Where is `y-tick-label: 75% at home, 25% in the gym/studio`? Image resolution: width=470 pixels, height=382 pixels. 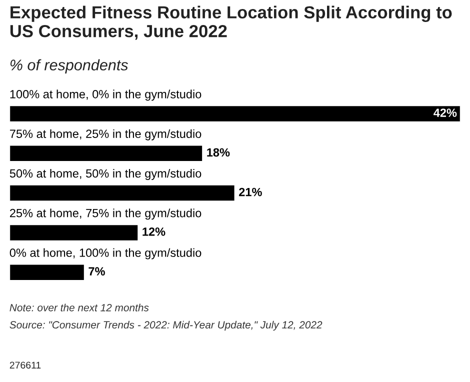 y-tick-label: 75% at home, 25% in the gym/studio is located at coordinates (106, 134).